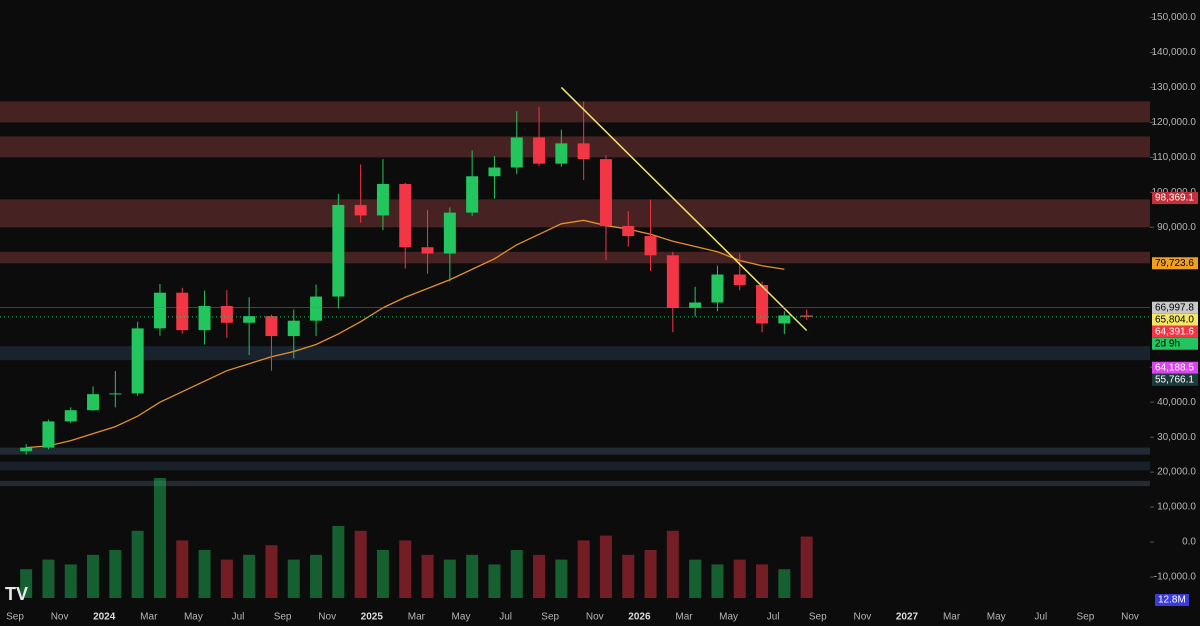  I want to click on y-tick-label: 10,000.0, so click(1176, 507).